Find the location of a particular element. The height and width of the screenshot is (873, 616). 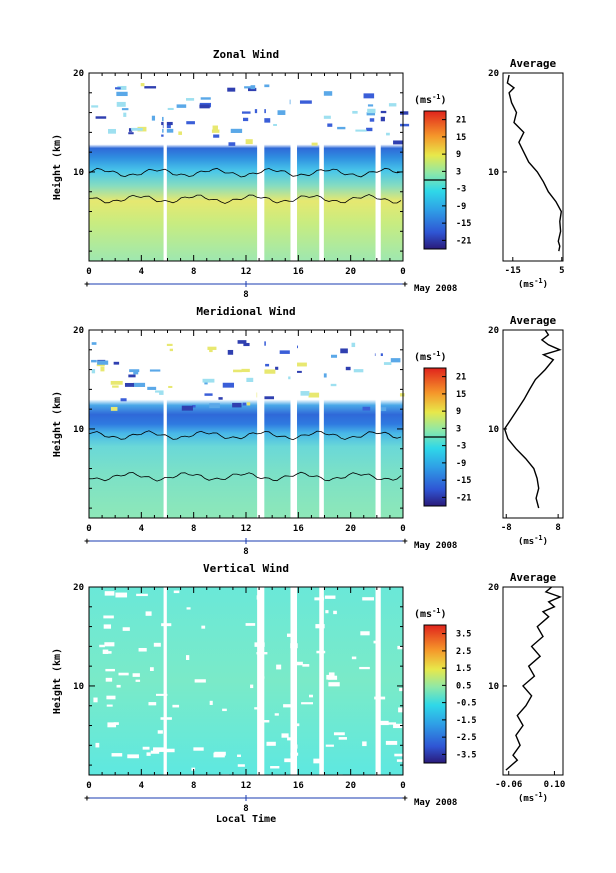

profile-y-tick-label: 10 is located at coordinates (493, 687).